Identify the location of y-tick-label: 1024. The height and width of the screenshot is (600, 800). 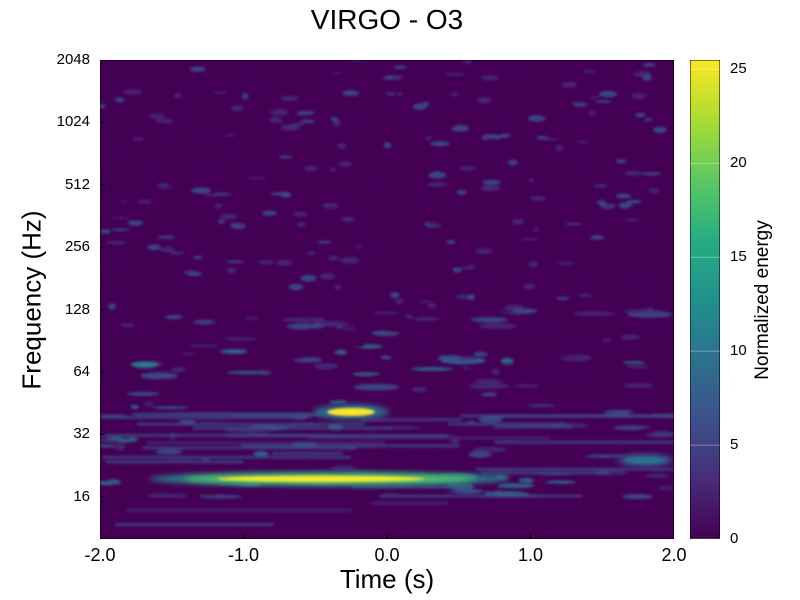
(73, 122).